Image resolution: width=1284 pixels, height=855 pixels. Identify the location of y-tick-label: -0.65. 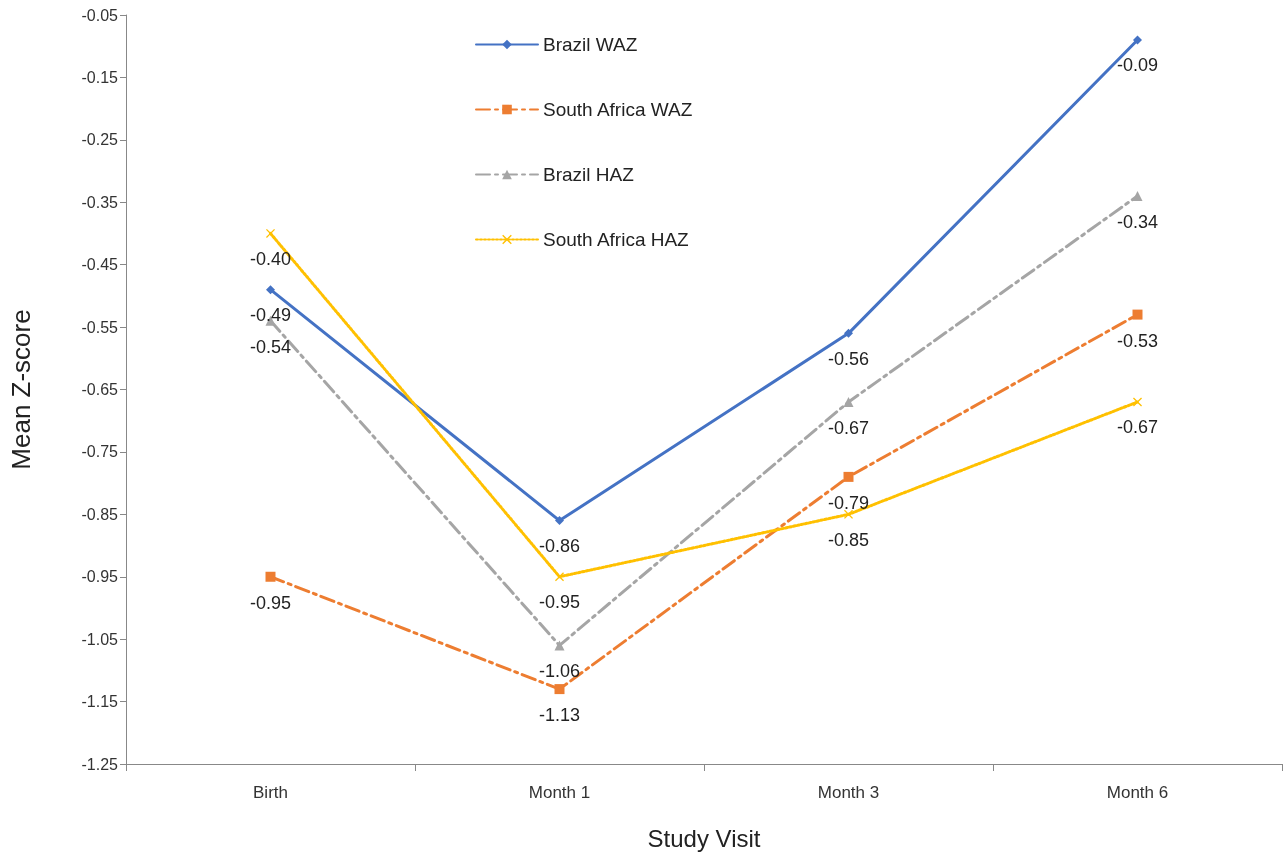
(100, 389).